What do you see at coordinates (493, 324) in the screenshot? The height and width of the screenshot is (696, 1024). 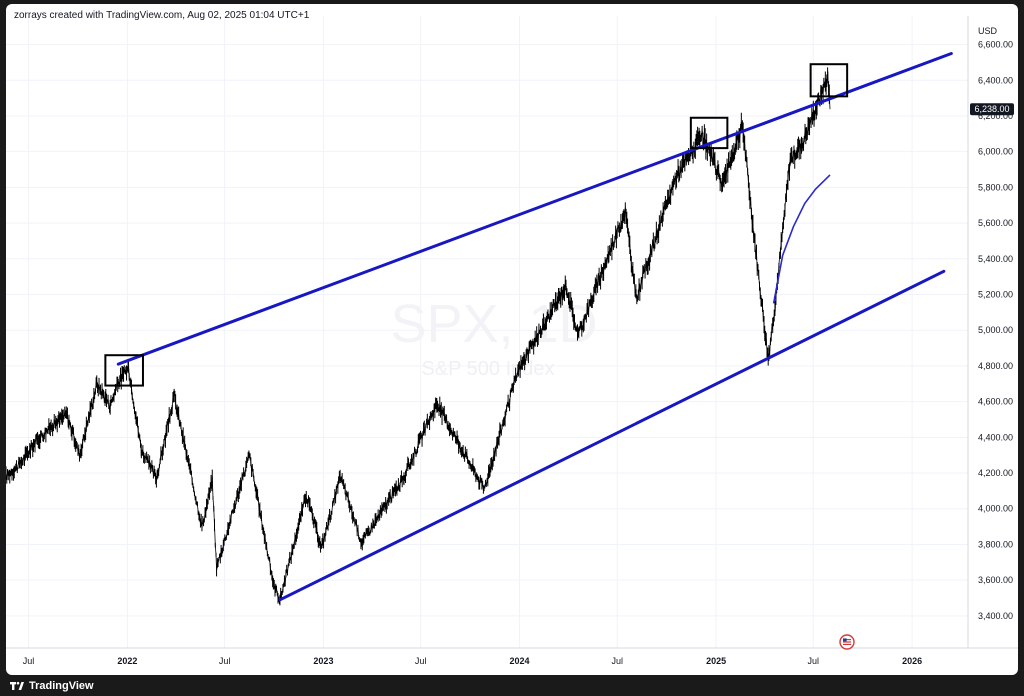 I see `watermark-symbol: SPX, 1D` at bounding box center [493, 324].